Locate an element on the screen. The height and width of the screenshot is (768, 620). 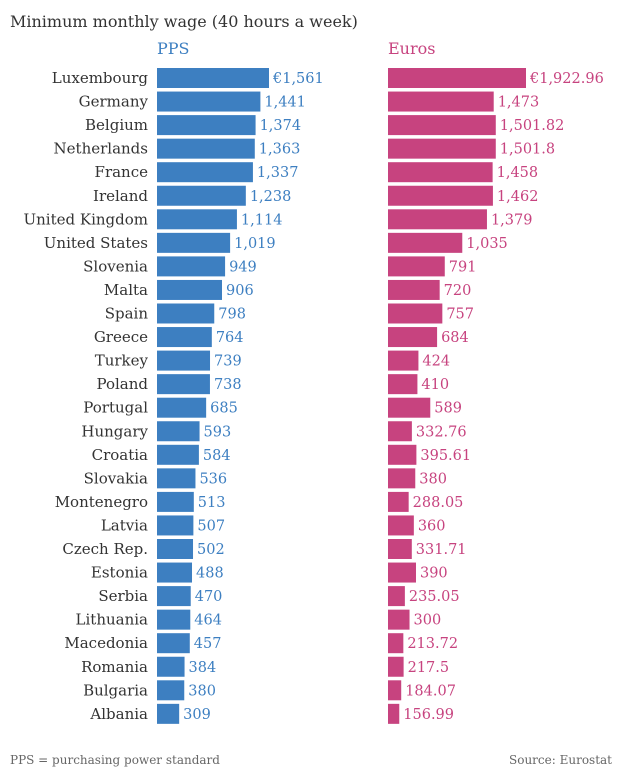
euro-value-label: 1,501.82 is located at coordinates (532, 126).